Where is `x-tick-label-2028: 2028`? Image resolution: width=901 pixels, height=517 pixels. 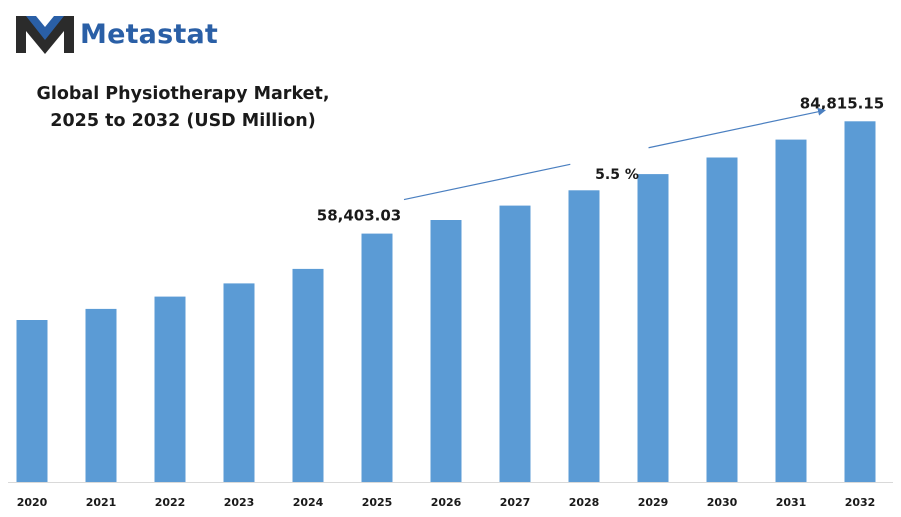 x-tick-label-2028: 2028 is located at coordinates (584, 502).